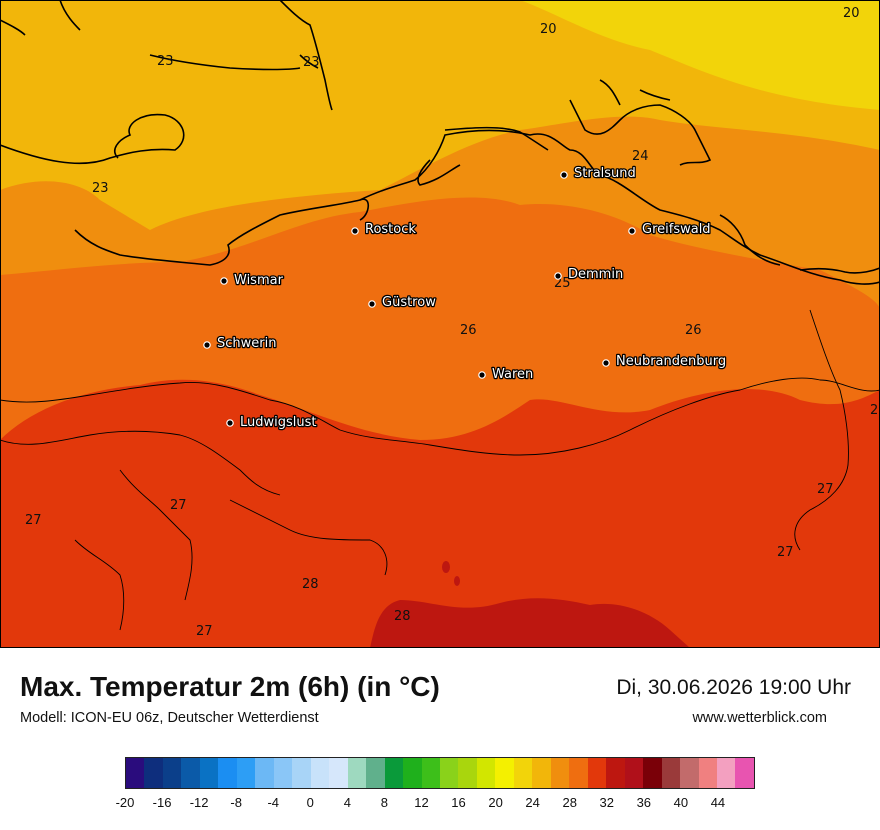 This screenshot has height=830, width=880. Describe the element at coordinates (440, 805) in the screenshot. I see `colorbar-tick-labels: -20 -16 -12 -8 -4 0 4 8 12 16 20 24 28 32 36 40 44` at that location.